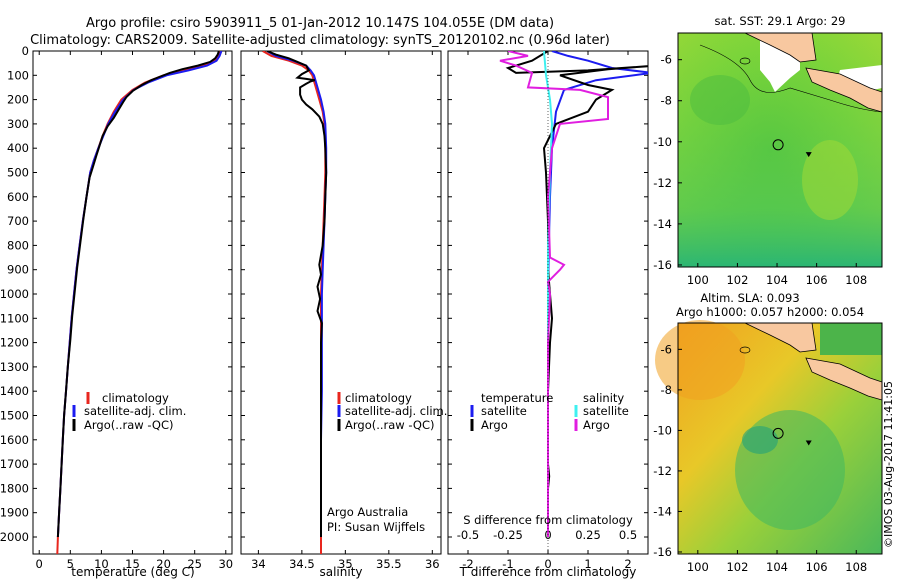  I want to click on legend-s-climatology: climatology, so click(378, 398).